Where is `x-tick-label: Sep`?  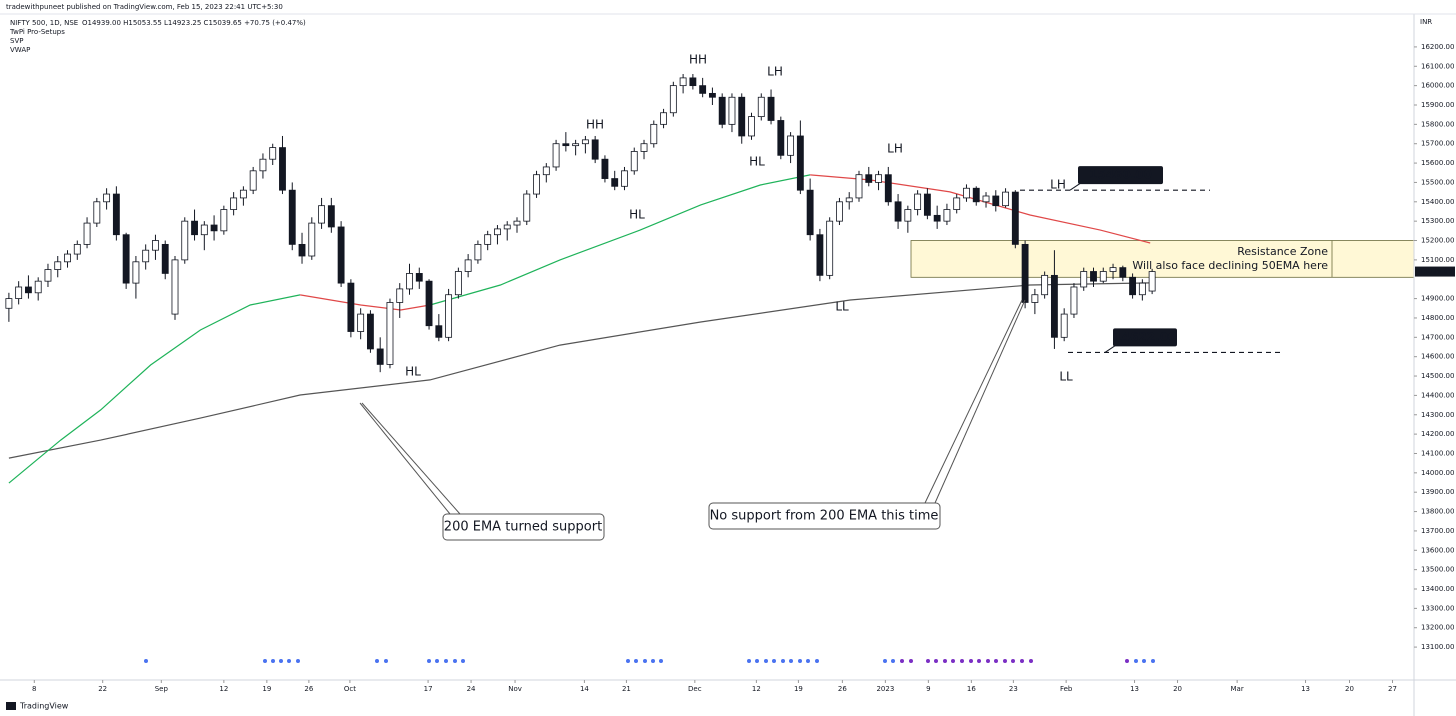 x-tick-label: Sep is located at coordinates (162, 689).